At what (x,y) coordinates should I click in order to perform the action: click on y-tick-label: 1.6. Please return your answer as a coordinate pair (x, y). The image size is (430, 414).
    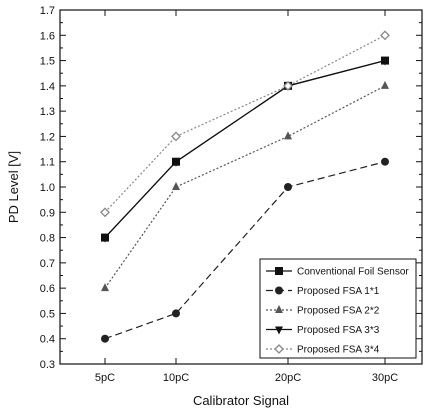
    Looking at the image, I should click on (47, 36).